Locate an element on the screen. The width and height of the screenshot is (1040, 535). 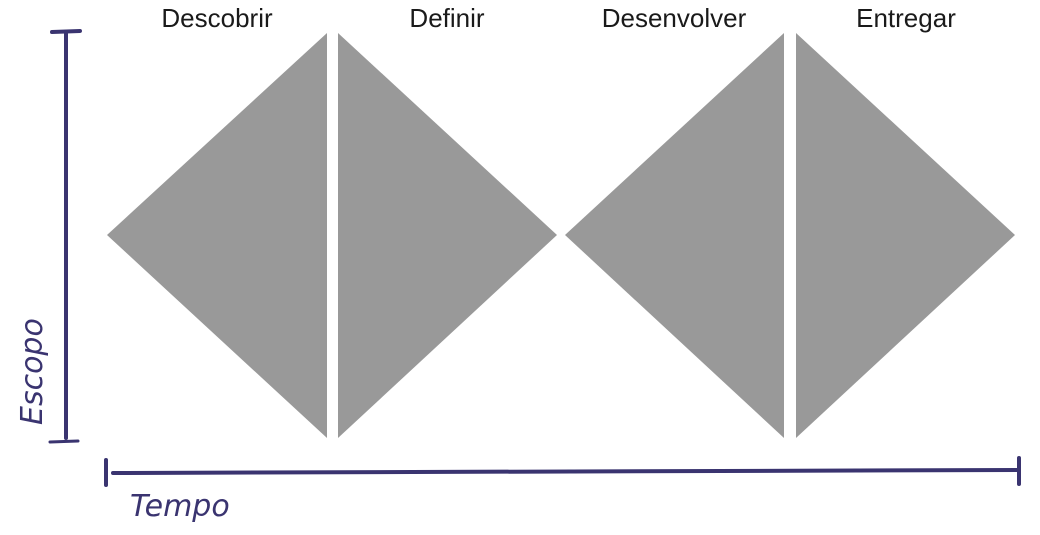
y-axis is located at coordinates (65, 236).